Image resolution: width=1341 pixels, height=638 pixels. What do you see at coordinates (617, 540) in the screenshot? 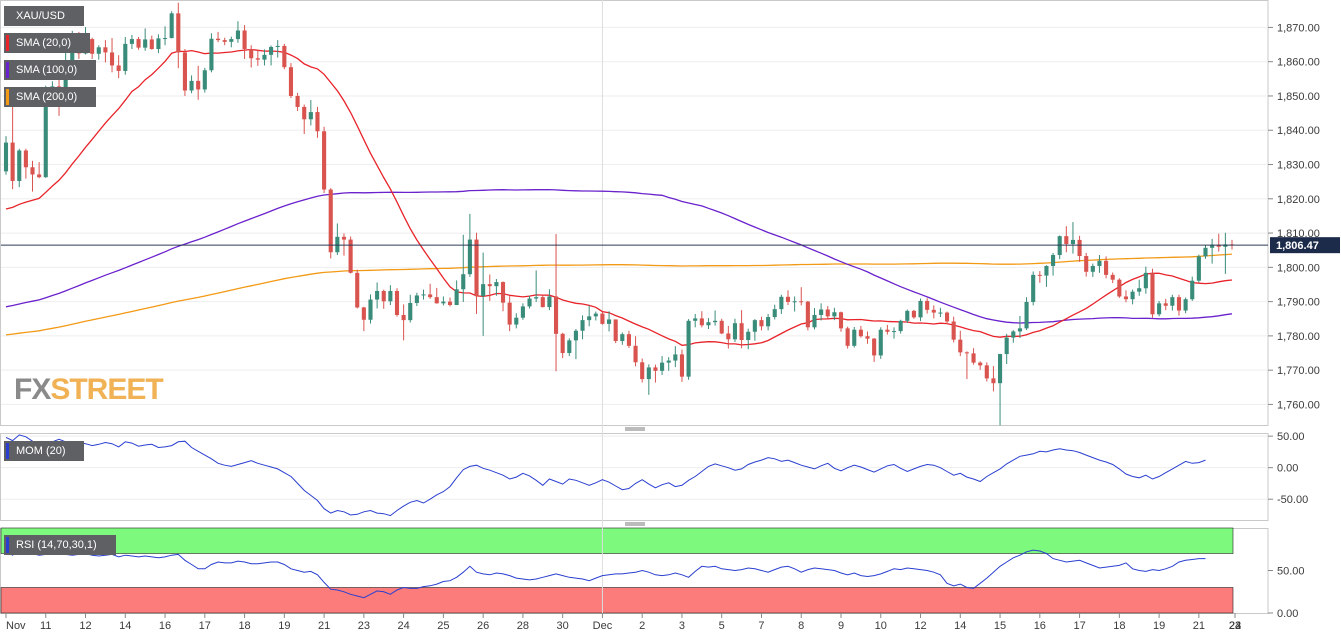
I see `rsi-overbought-zone` at bounding box center [617, 540].